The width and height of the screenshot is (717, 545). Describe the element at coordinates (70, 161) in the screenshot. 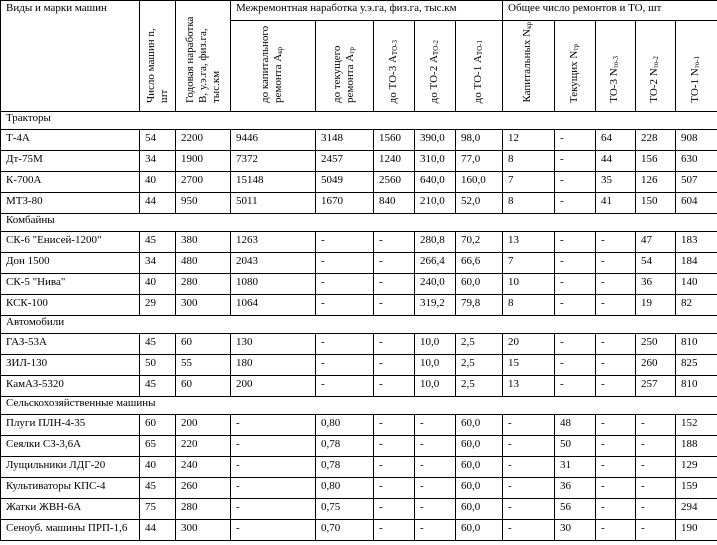

I see `machine-name-cell: Дт-75М` at that location.